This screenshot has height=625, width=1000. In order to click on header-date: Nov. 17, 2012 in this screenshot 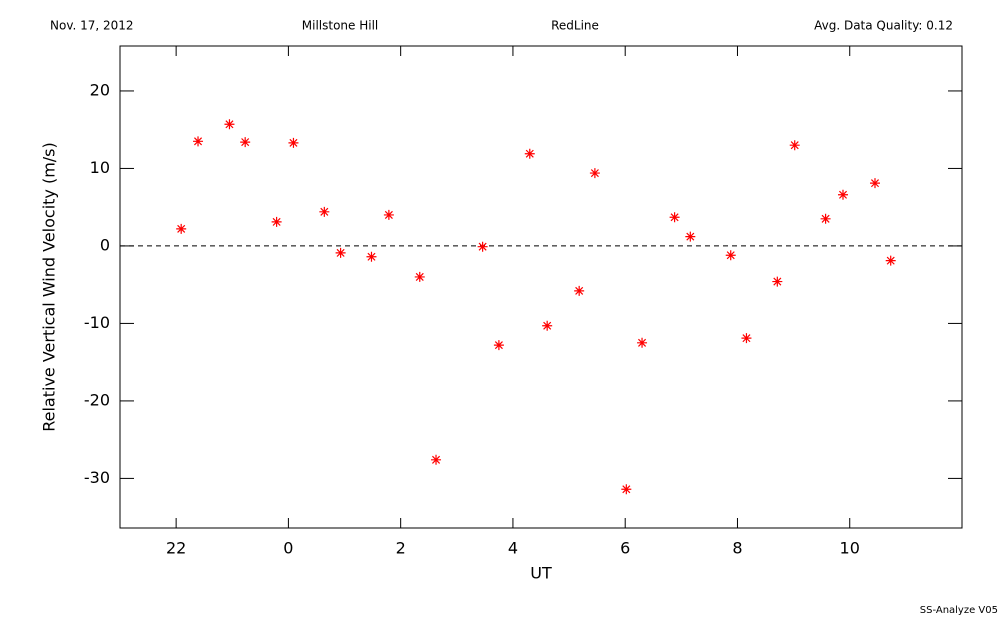, I will do `click(92, 26)`.